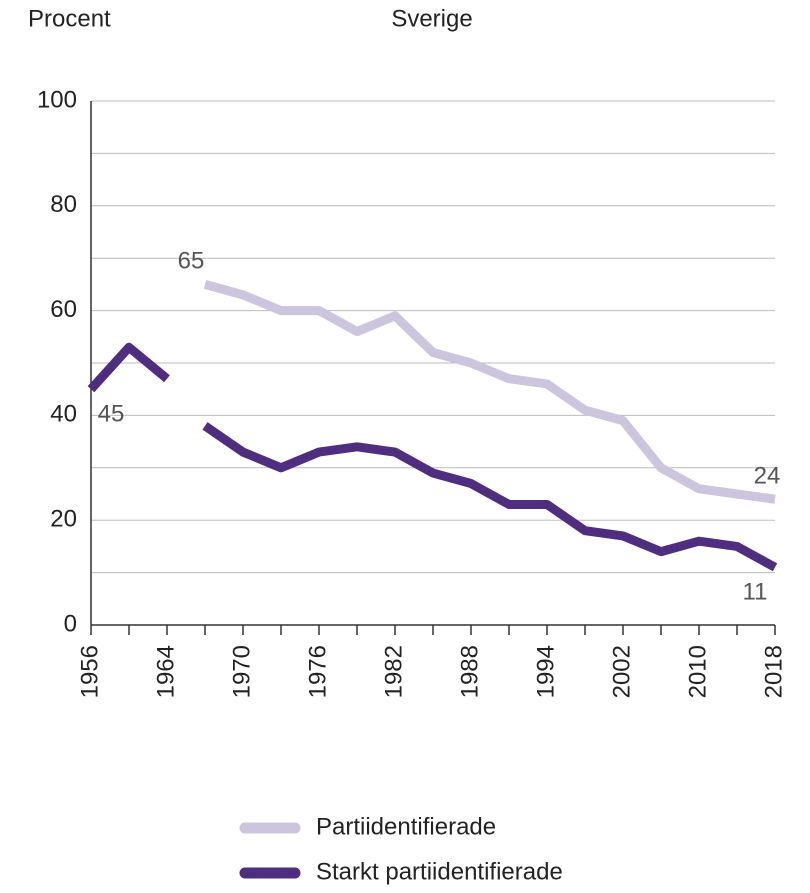  What do you see at coordinates (63, 519) in the screenshot?
I see `y-tick-label: 20` at bounding box center [63, 519].